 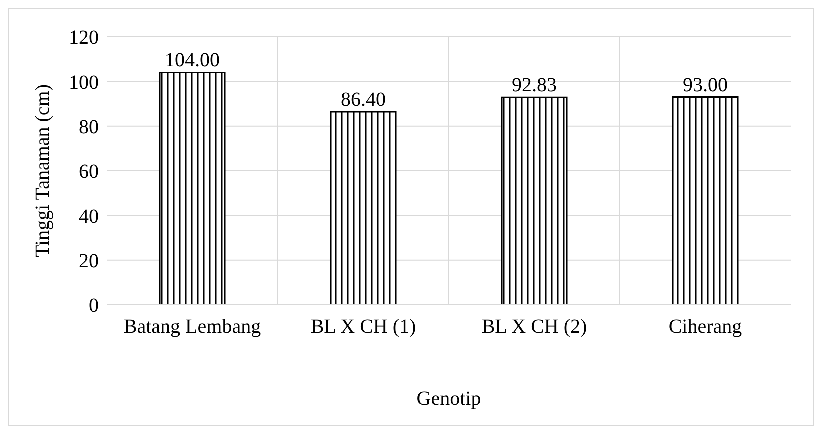 What do you see at coordinates (192, 61) in the screenshot?
I see `data-label: 104.00` at bounding box center [192, 61].